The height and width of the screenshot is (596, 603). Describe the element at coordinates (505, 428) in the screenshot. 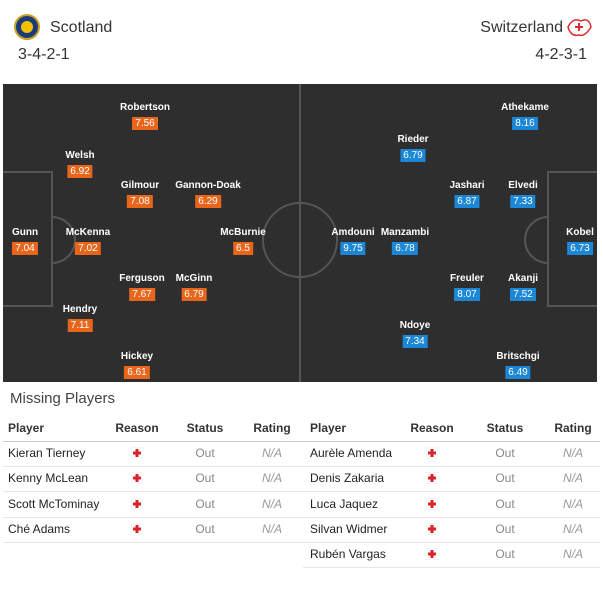

I see `column-header: Status` at that location.